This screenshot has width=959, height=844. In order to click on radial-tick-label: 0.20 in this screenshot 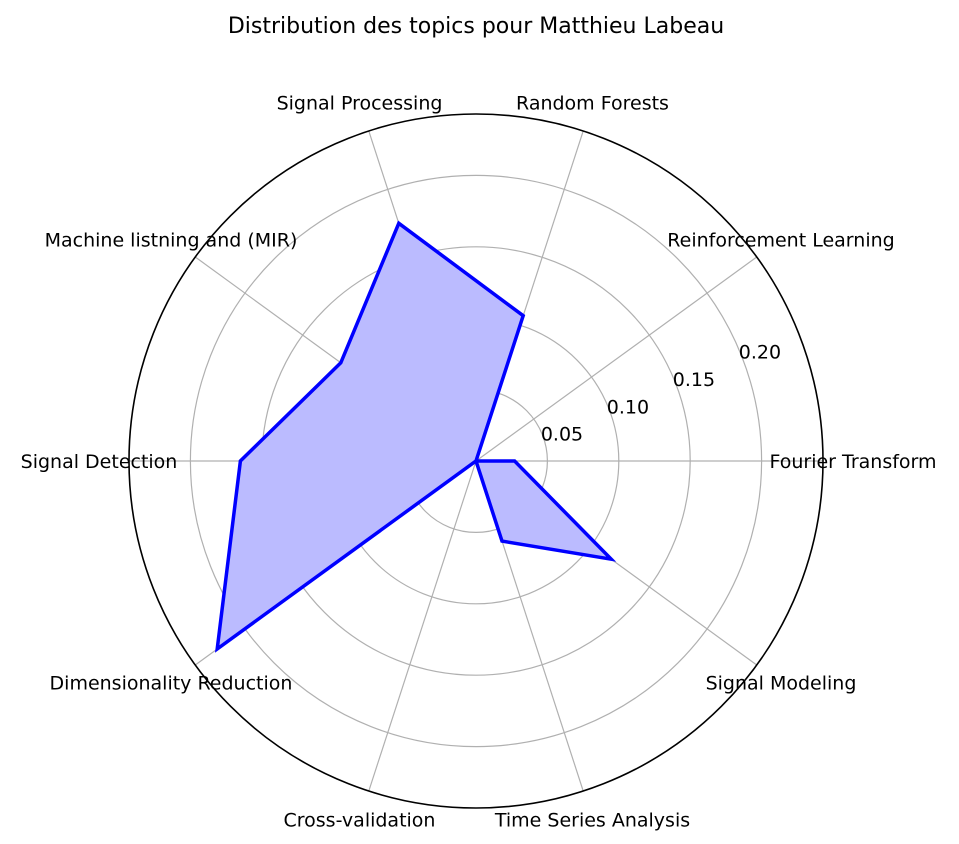, I will do `click(760, 353)`.